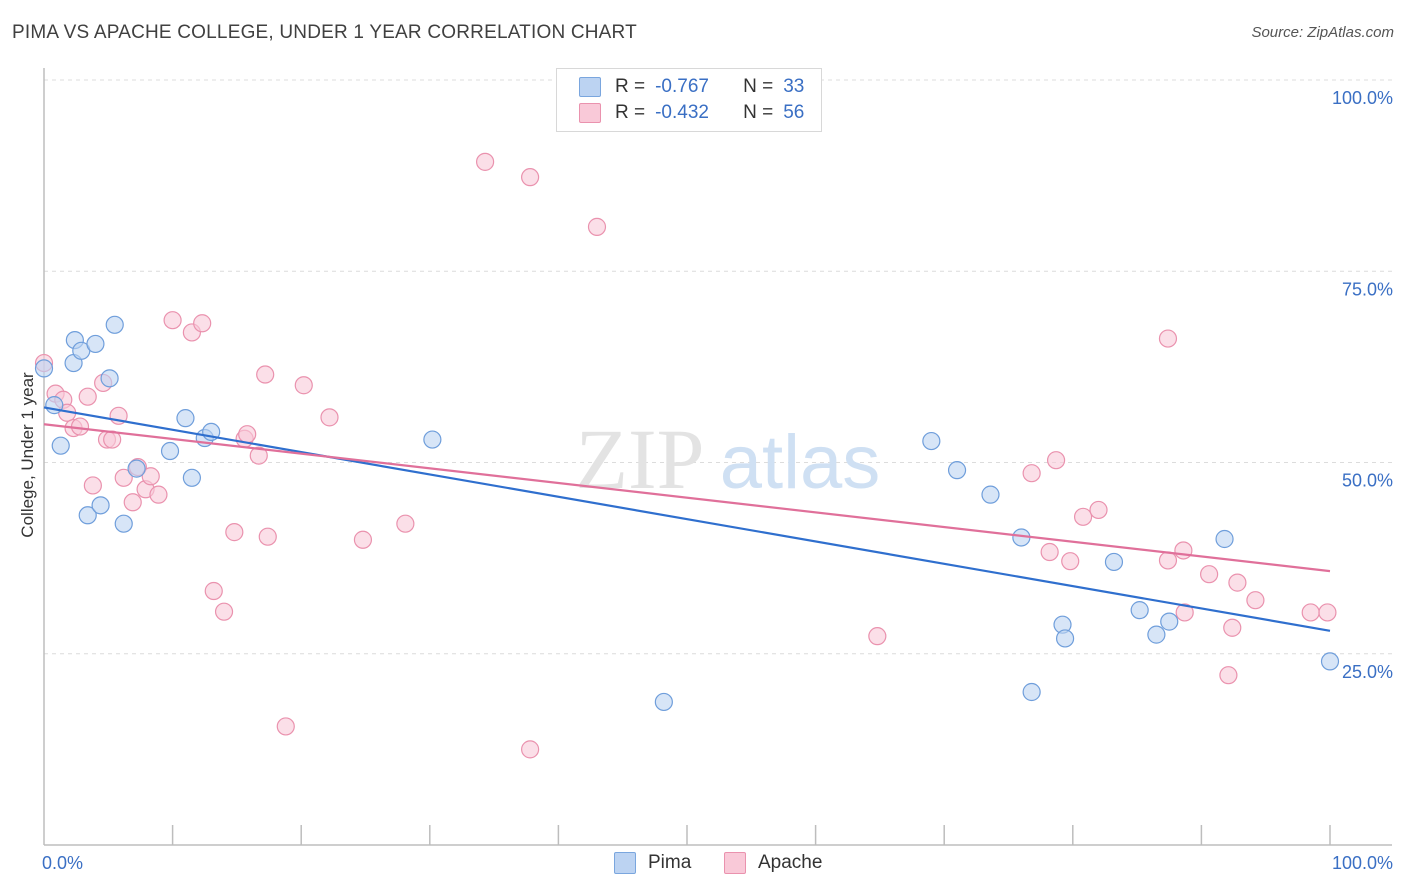  What do you see at coordinates (670, 862) in the screenshot?
I see `pima-legend-label: Pima` at bounding box center [670, 862].